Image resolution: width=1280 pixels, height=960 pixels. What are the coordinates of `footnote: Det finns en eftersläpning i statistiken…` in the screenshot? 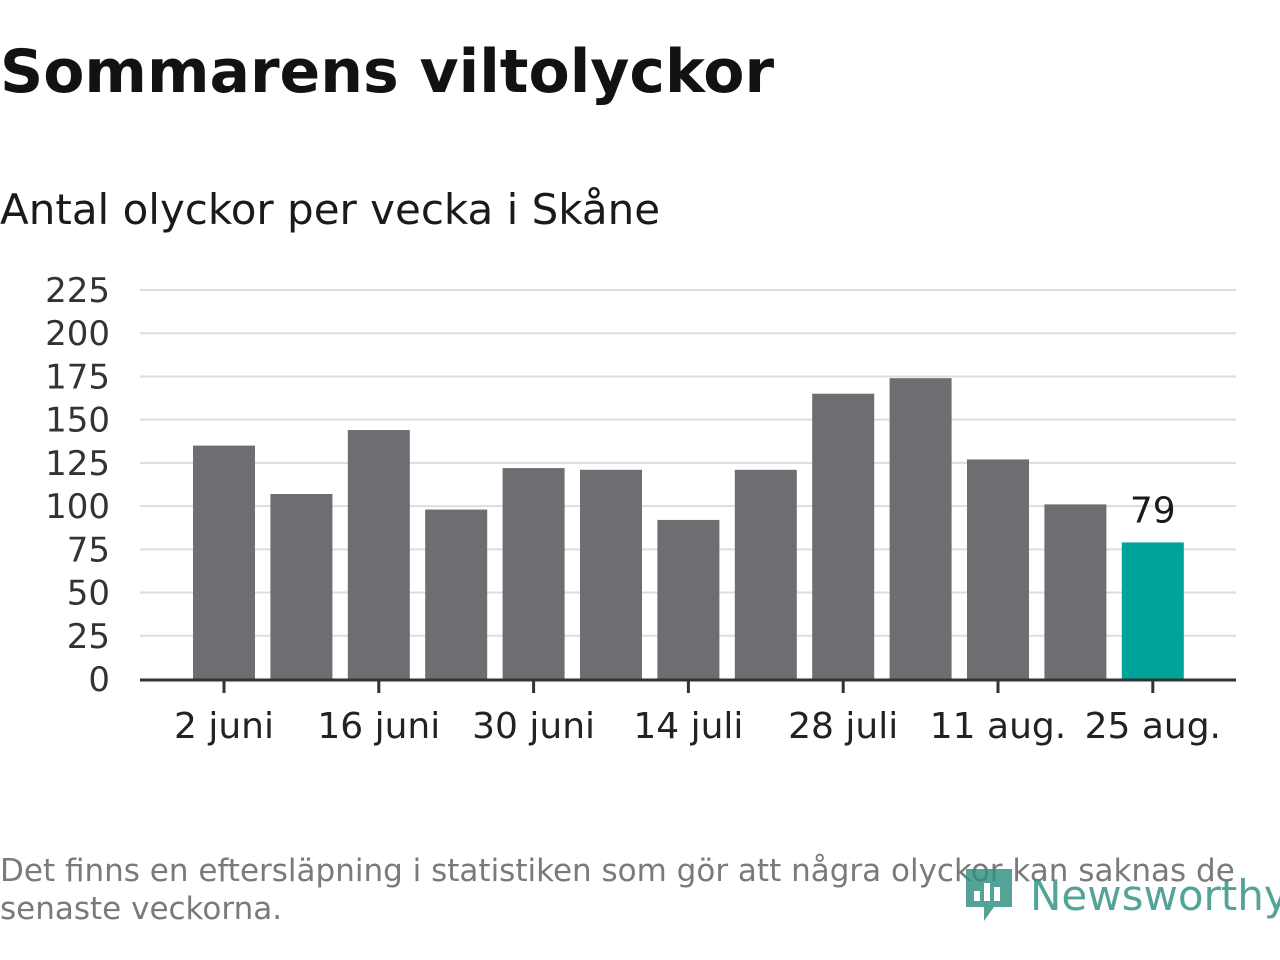 It's located at (617, 890).